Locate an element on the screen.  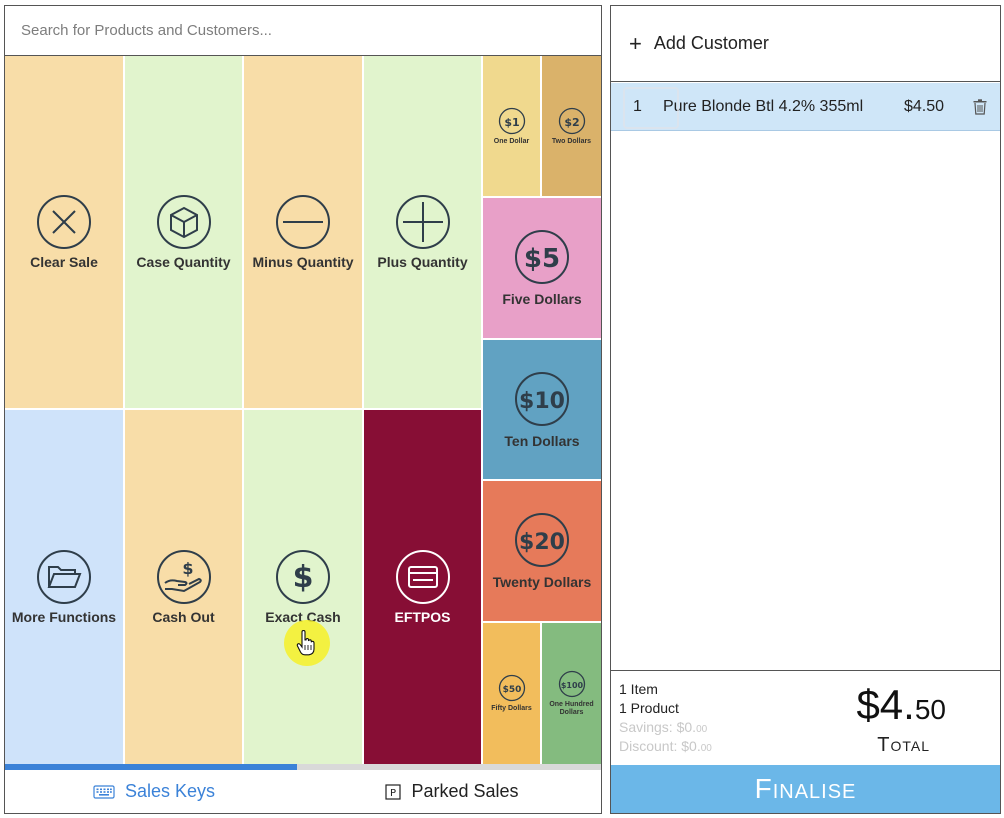
case-quantity-button: Case Quantity is located at coordinates (183, 232).